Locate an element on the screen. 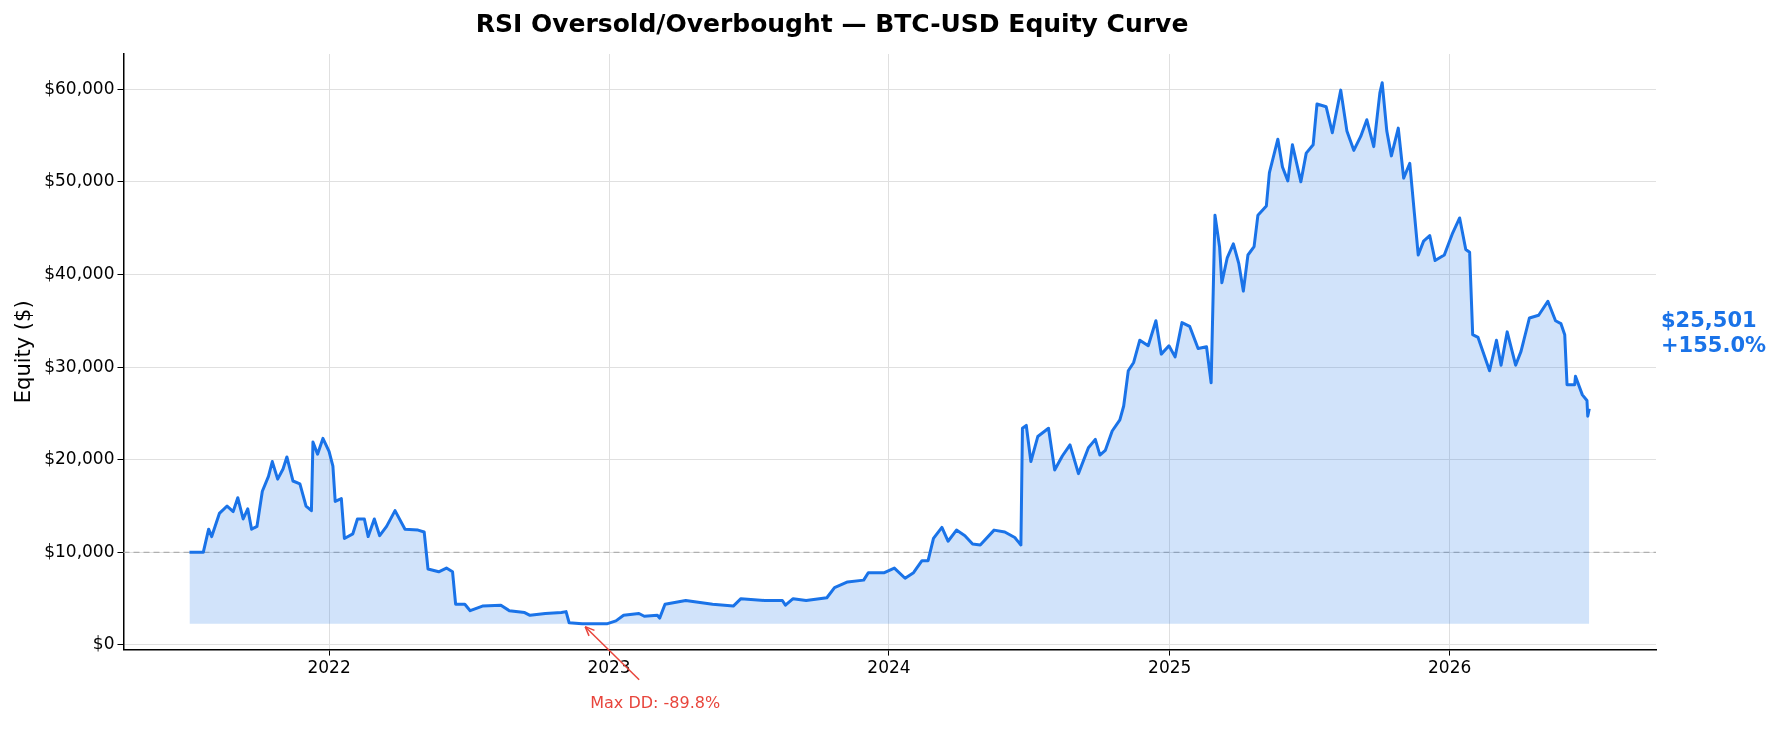 The image size is (1778, 732). x-tick-label: 2026 is located at coordinates (1450, 667).